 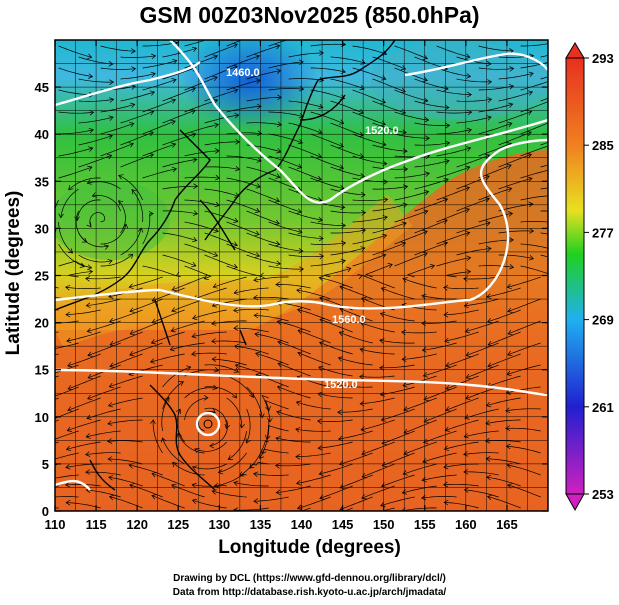 I want to click on y-tick-label: 35, so click(x=42, y=181).